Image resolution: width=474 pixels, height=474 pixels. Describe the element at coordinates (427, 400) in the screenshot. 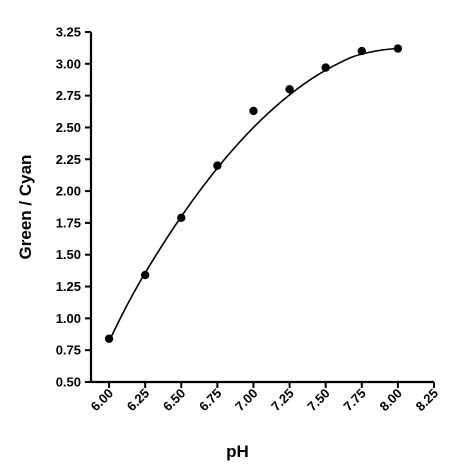

I see `x-tick-label: 8.25` at that location.